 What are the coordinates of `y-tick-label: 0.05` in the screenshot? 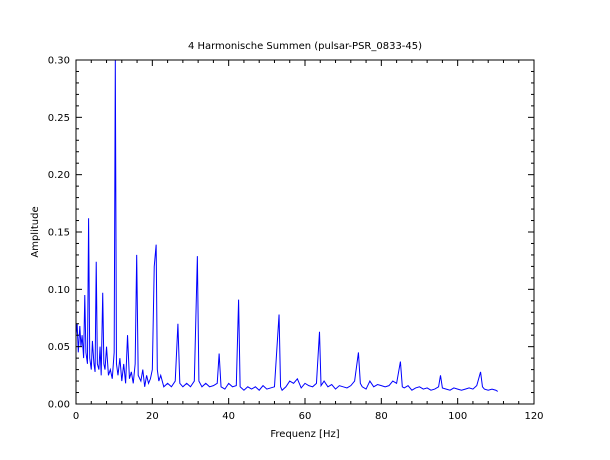 It's located at (59, 347).